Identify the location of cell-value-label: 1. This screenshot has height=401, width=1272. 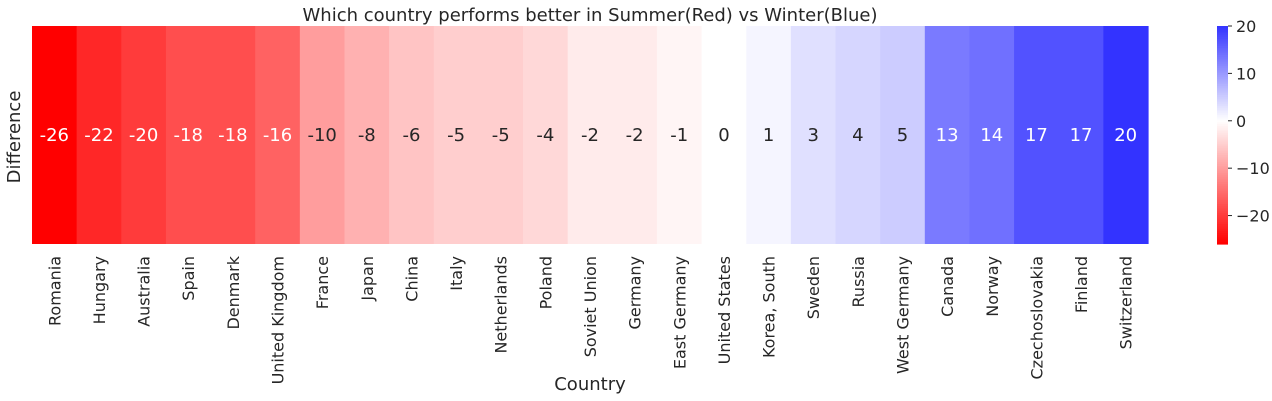
(768, 135).